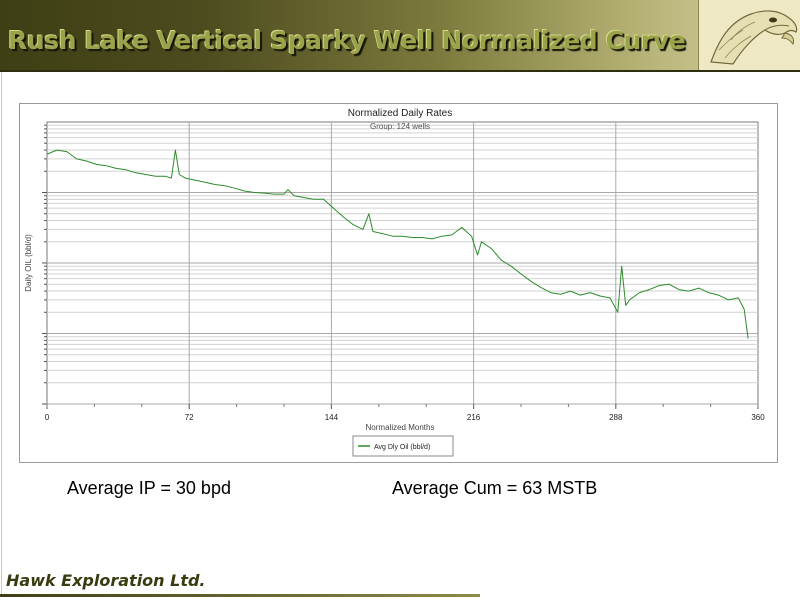  I want to click on x-tick-label: 288, so click(616, 417).